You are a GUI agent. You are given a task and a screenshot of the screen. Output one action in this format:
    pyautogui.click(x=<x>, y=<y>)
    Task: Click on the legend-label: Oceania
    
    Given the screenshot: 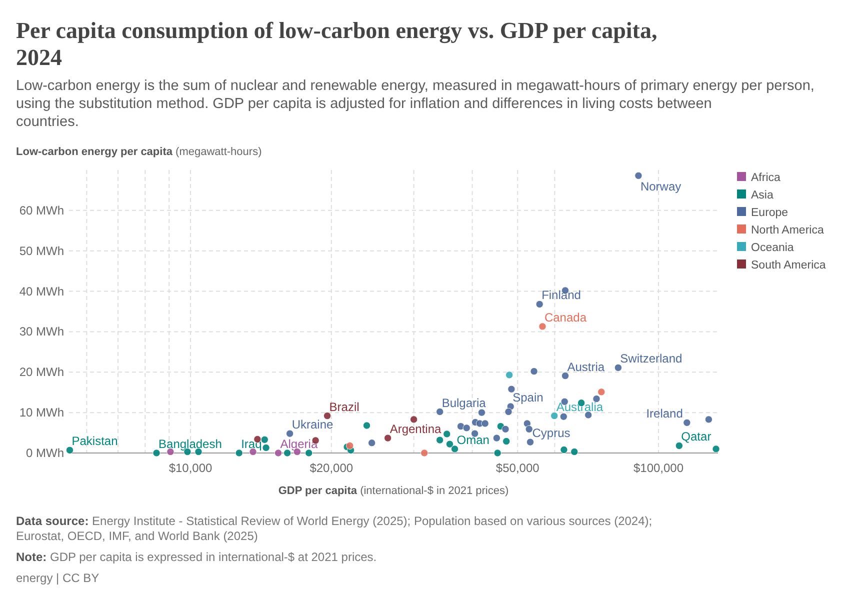 What is the action you would take?
    pyautogui.click(x=772, y=248)
    